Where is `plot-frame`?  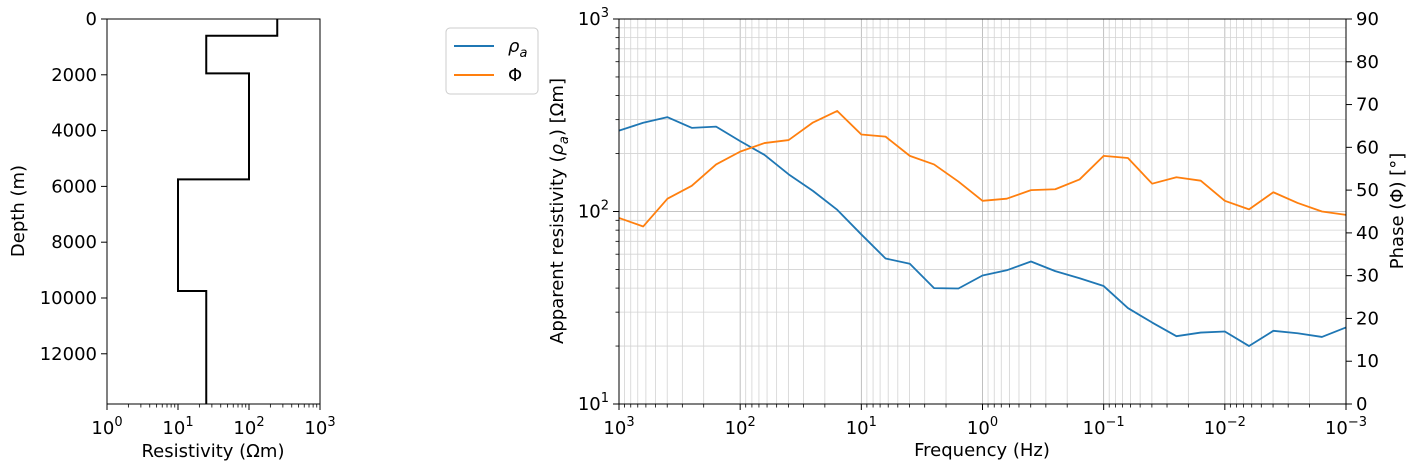
plot-frame is located at coordinates (213, 211).